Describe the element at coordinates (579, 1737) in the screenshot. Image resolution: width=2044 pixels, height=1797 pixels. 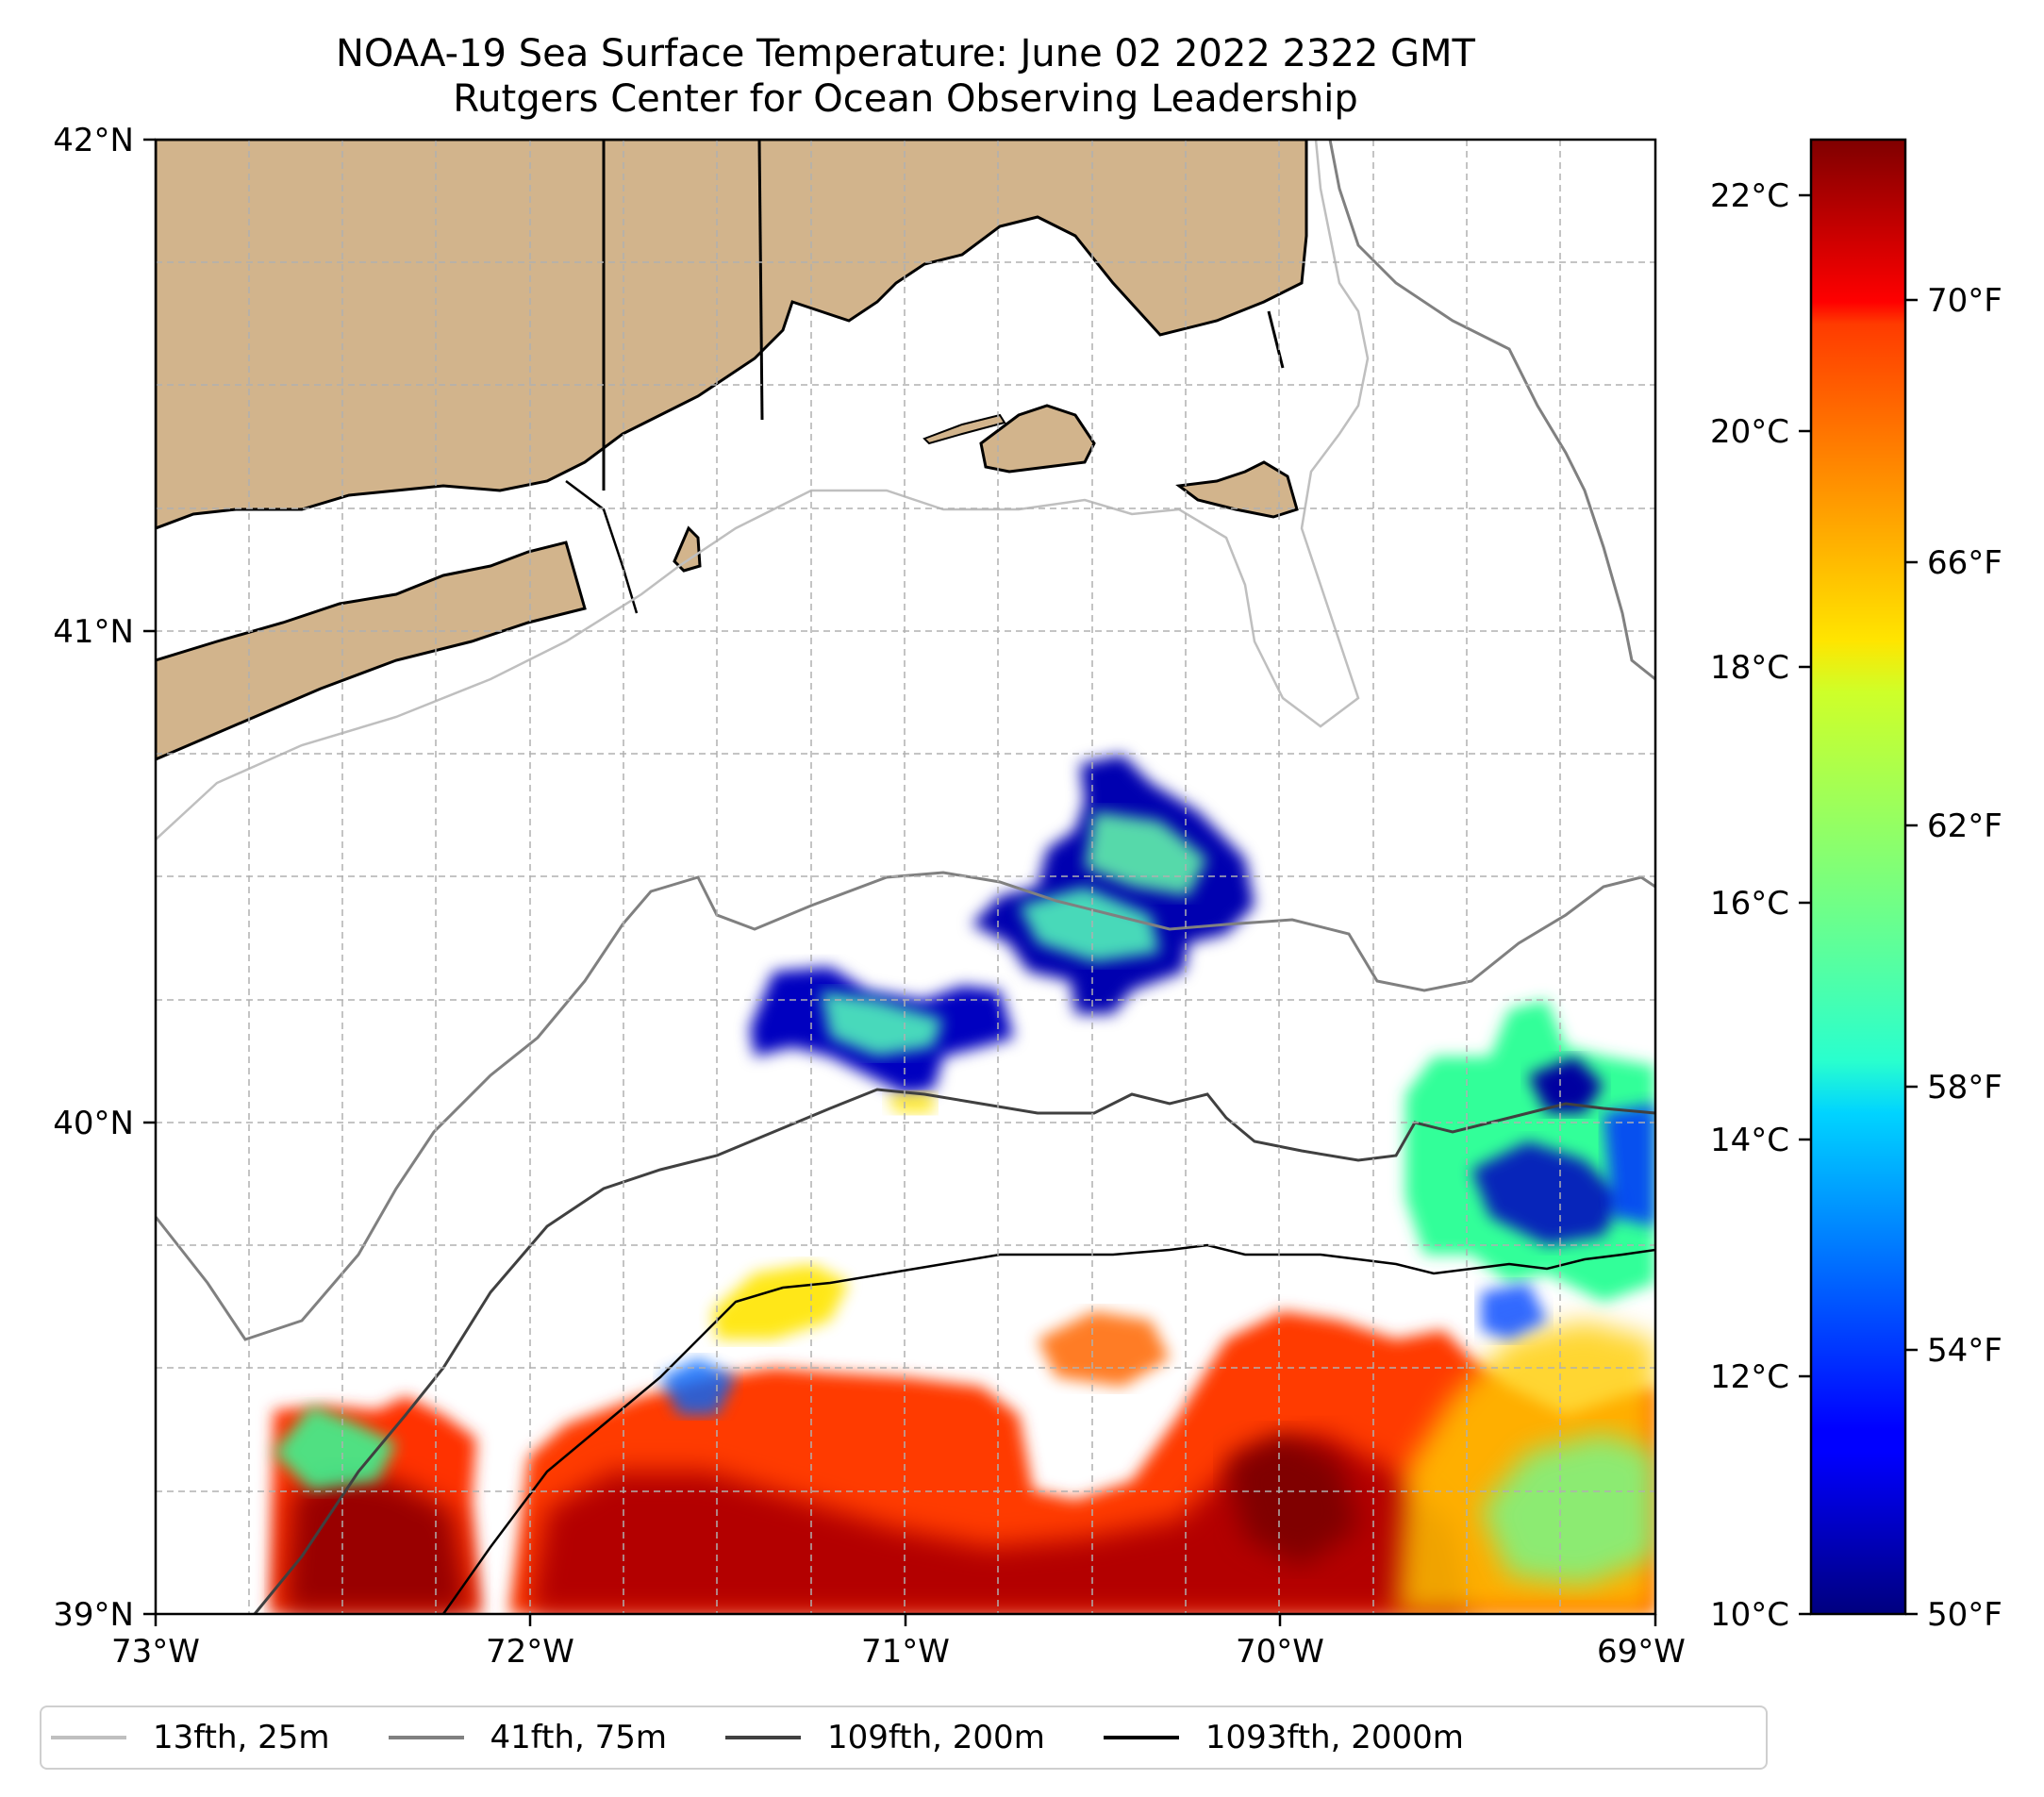
I see `legend-label-75m: 41fth, 75m` at that location.